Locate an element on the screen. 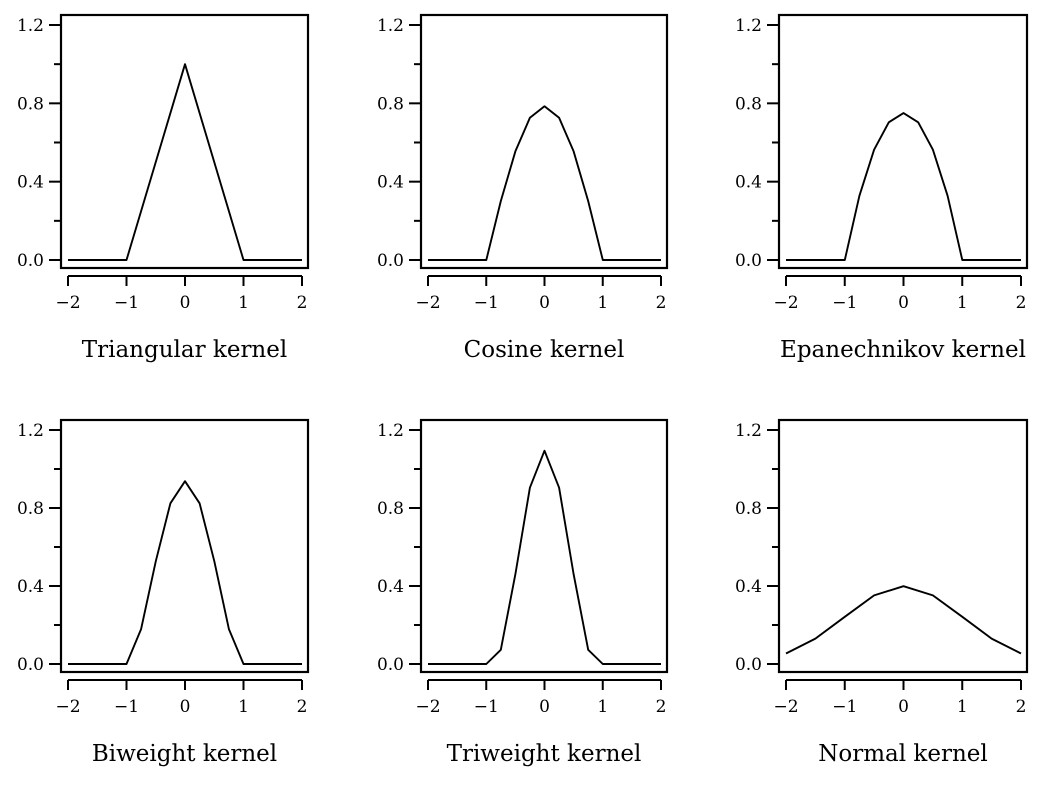  panel-2: 0.0 0.4 0.8 1.2 −2 −1 0 1 2 Cosine kernel is located at coordinates (523, 188).